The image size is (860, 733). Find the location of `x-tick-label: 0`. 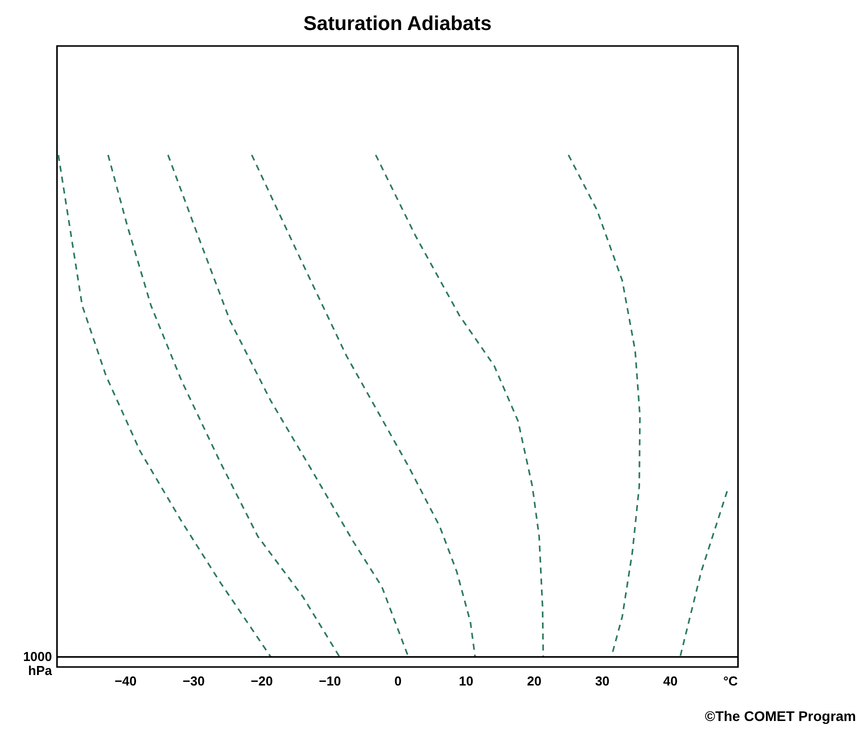

x-tick-label: 0 is located at coordinates (398, 681).